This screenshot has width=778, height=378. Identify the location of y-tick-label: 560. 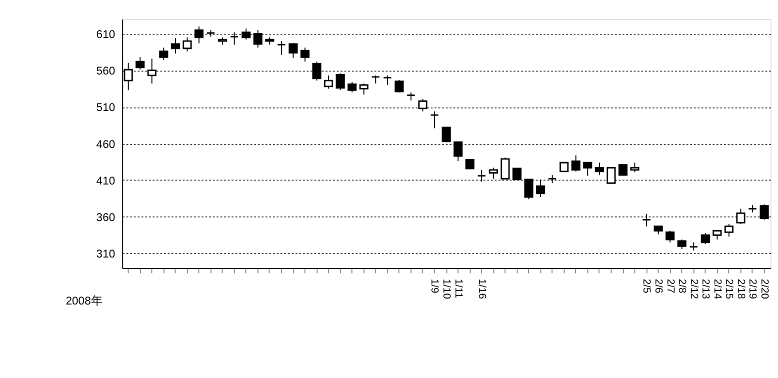
(106, 72).